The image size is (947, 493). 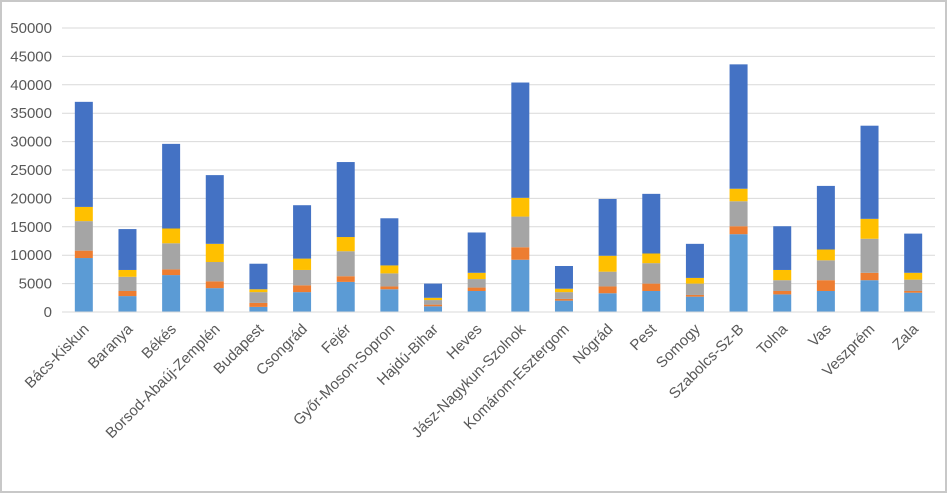 I want to click on x-tick-label: Bács-Kiskun, so click(x=57, y=356).